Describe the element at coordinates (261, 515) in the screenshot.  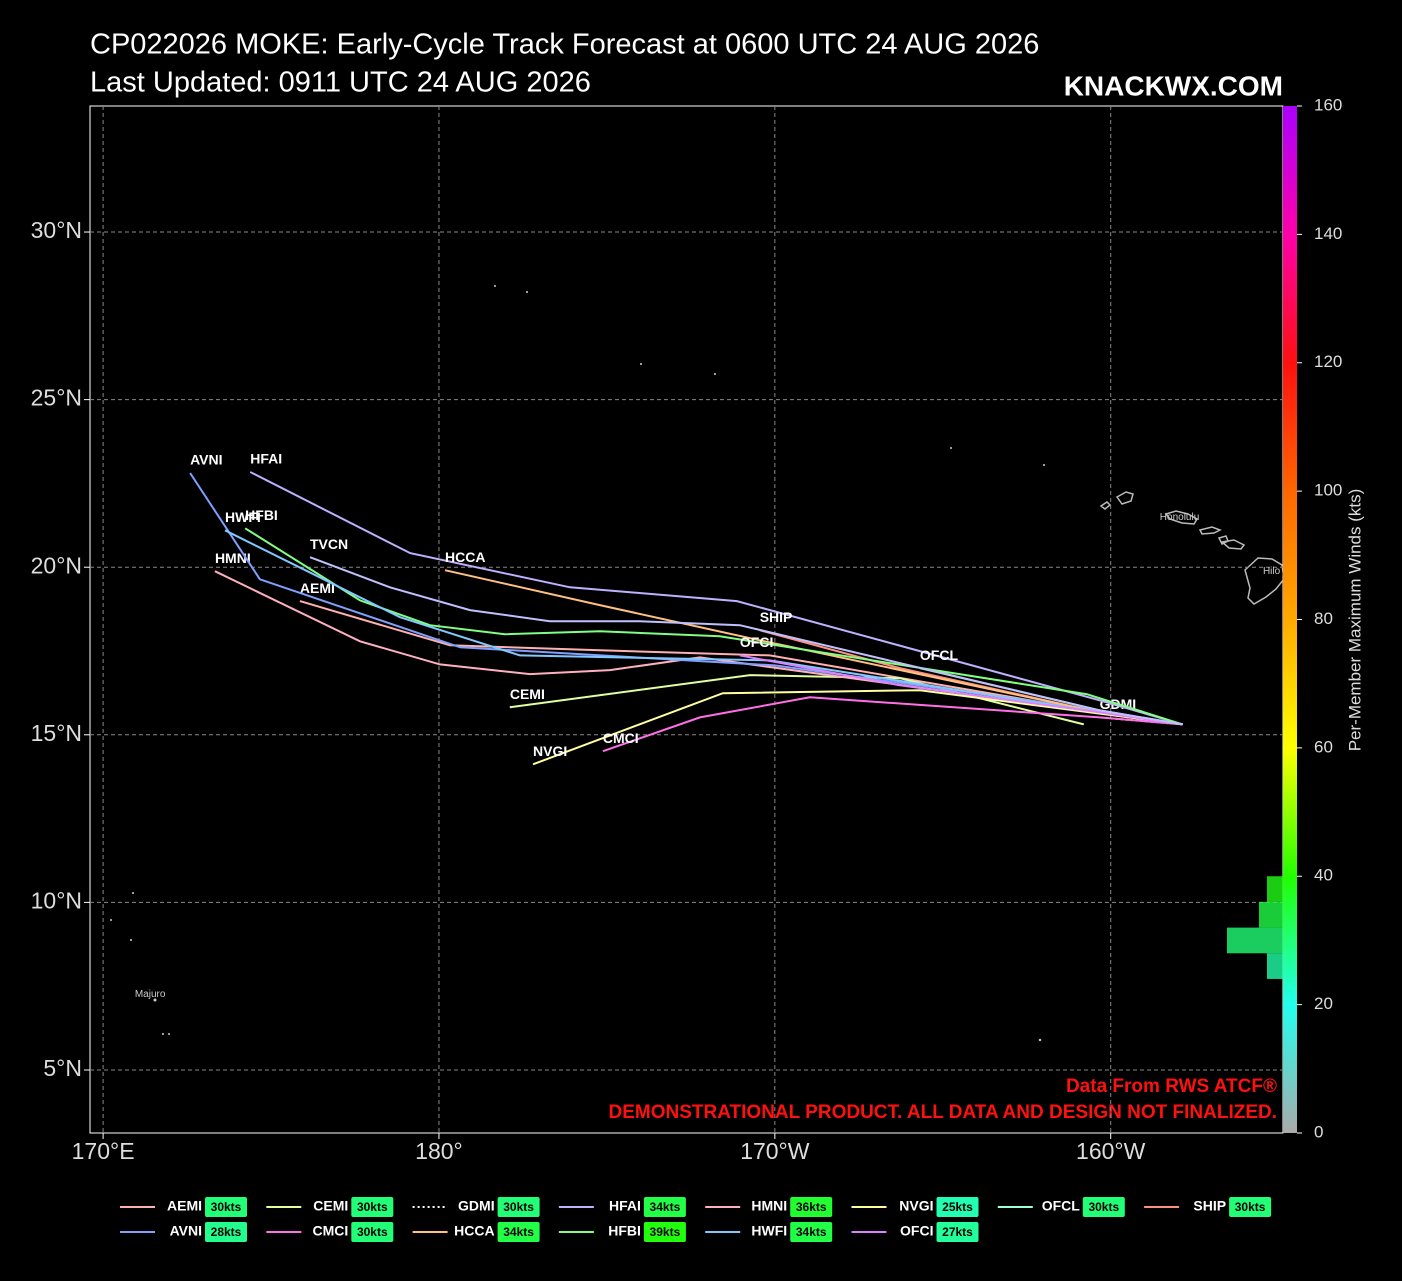
I see `track-label: HFBI` at that location.